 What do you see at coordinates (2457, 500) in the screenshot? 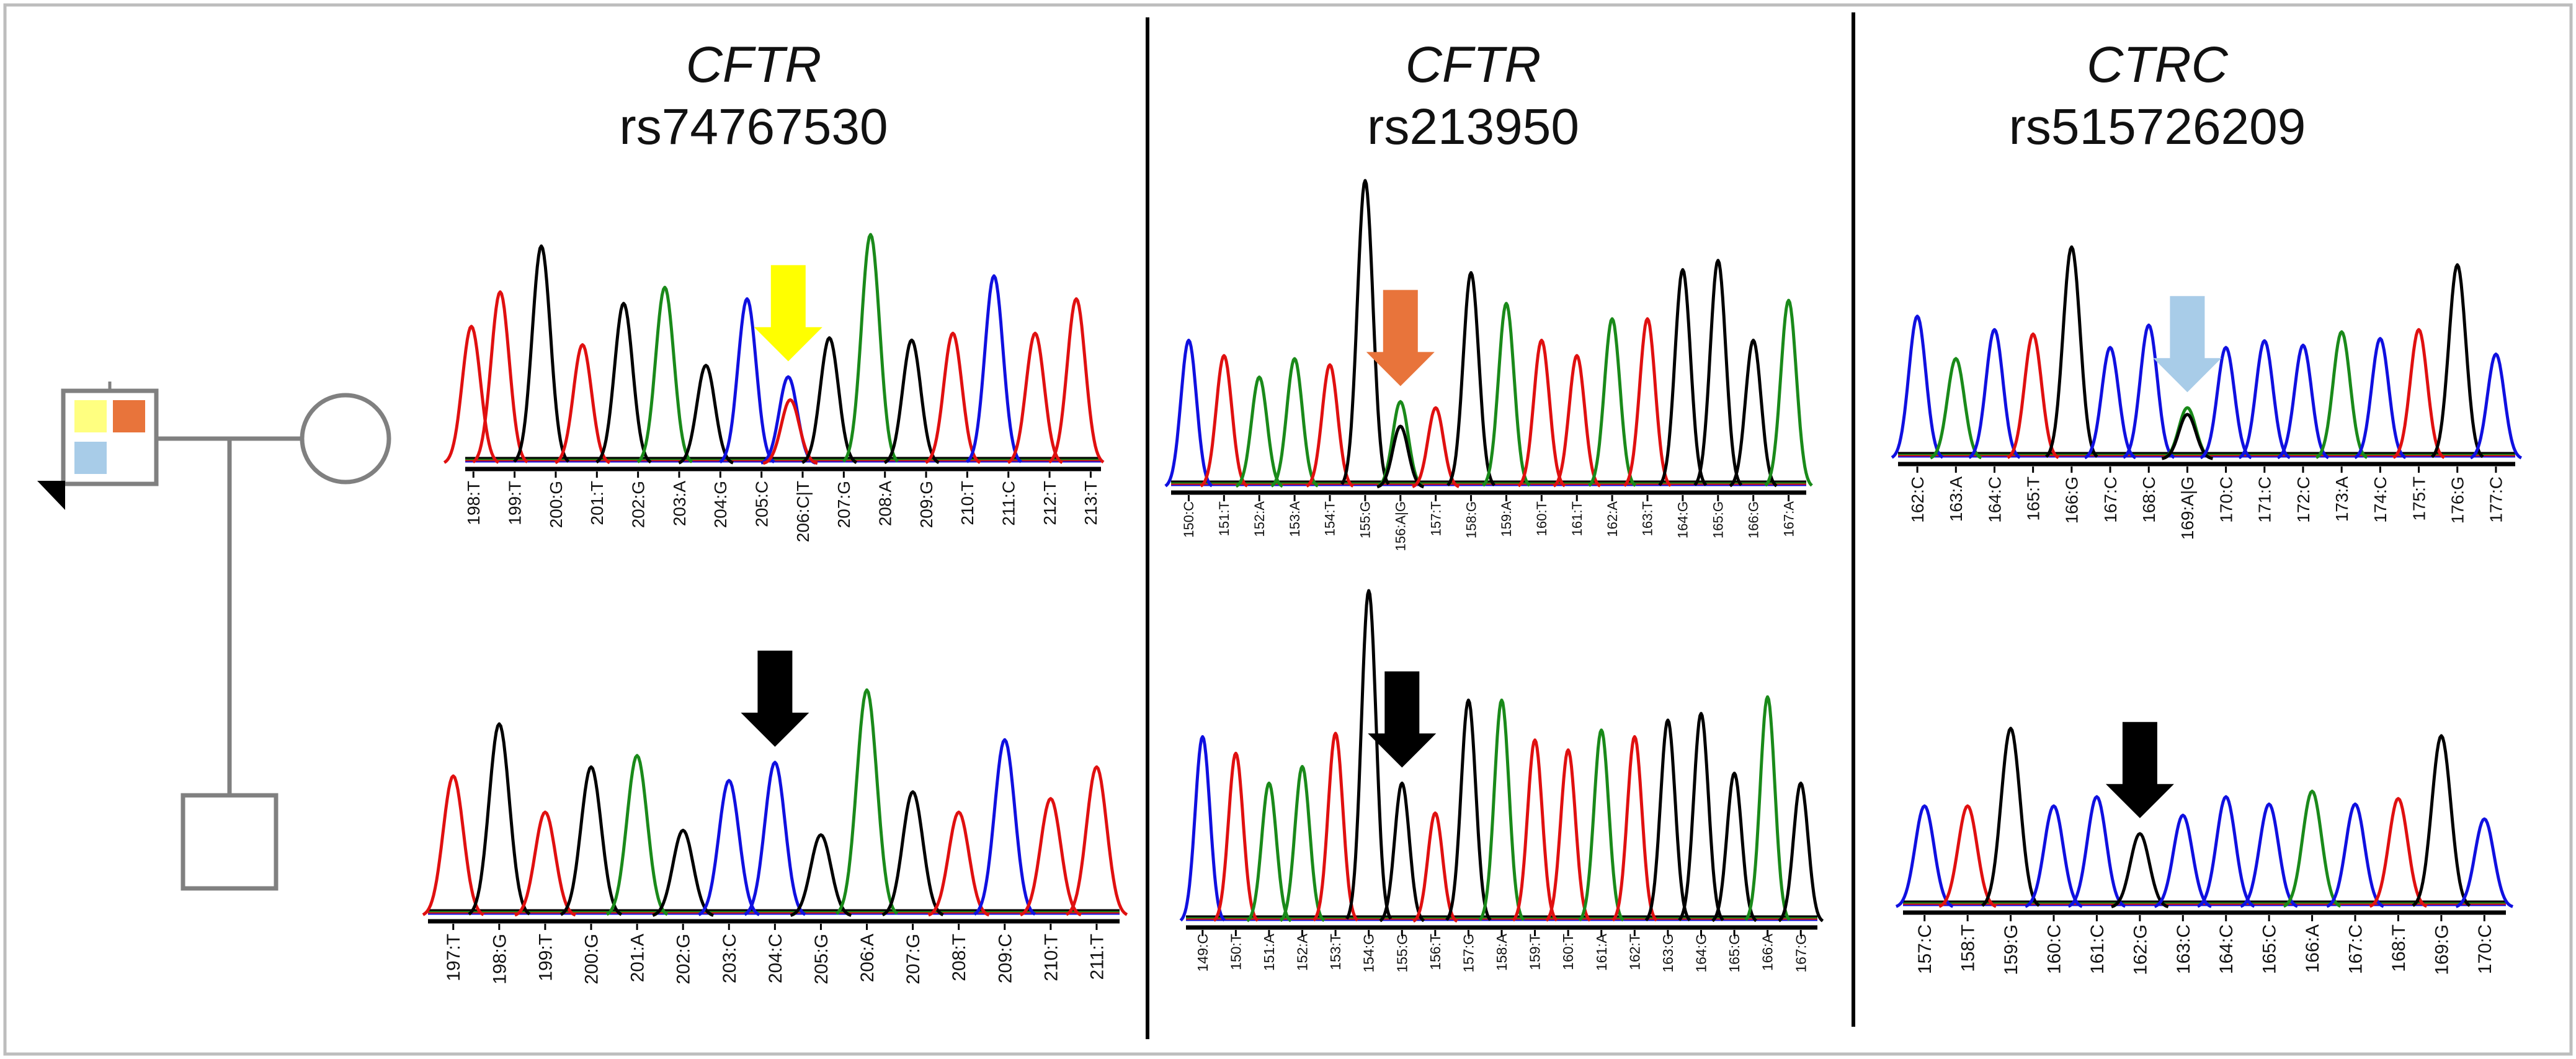
I see `base-position-label: 176:G` at bounding box center [2457, 500].